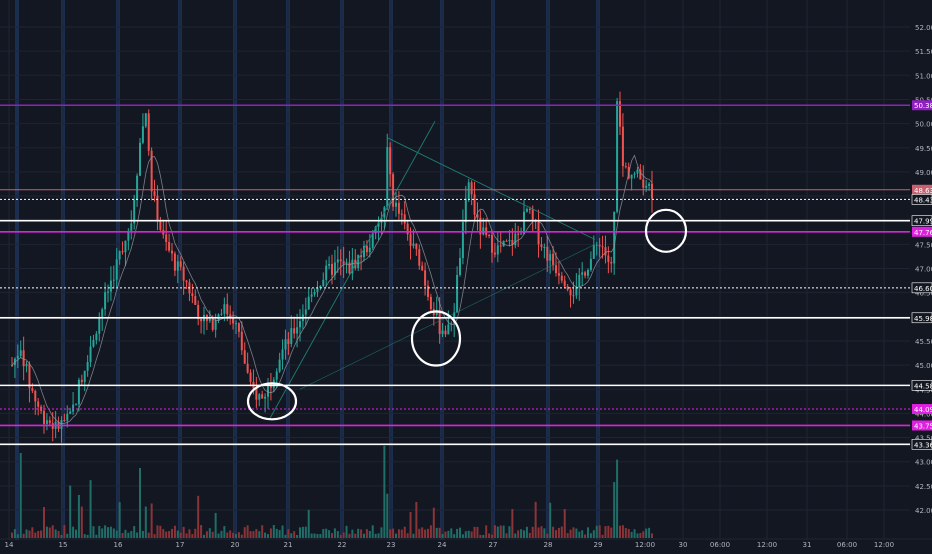  What do you see at coordinates (447, 317) in the screenshot?
I see `trend-line-lower` at bounding box center [447, 317].